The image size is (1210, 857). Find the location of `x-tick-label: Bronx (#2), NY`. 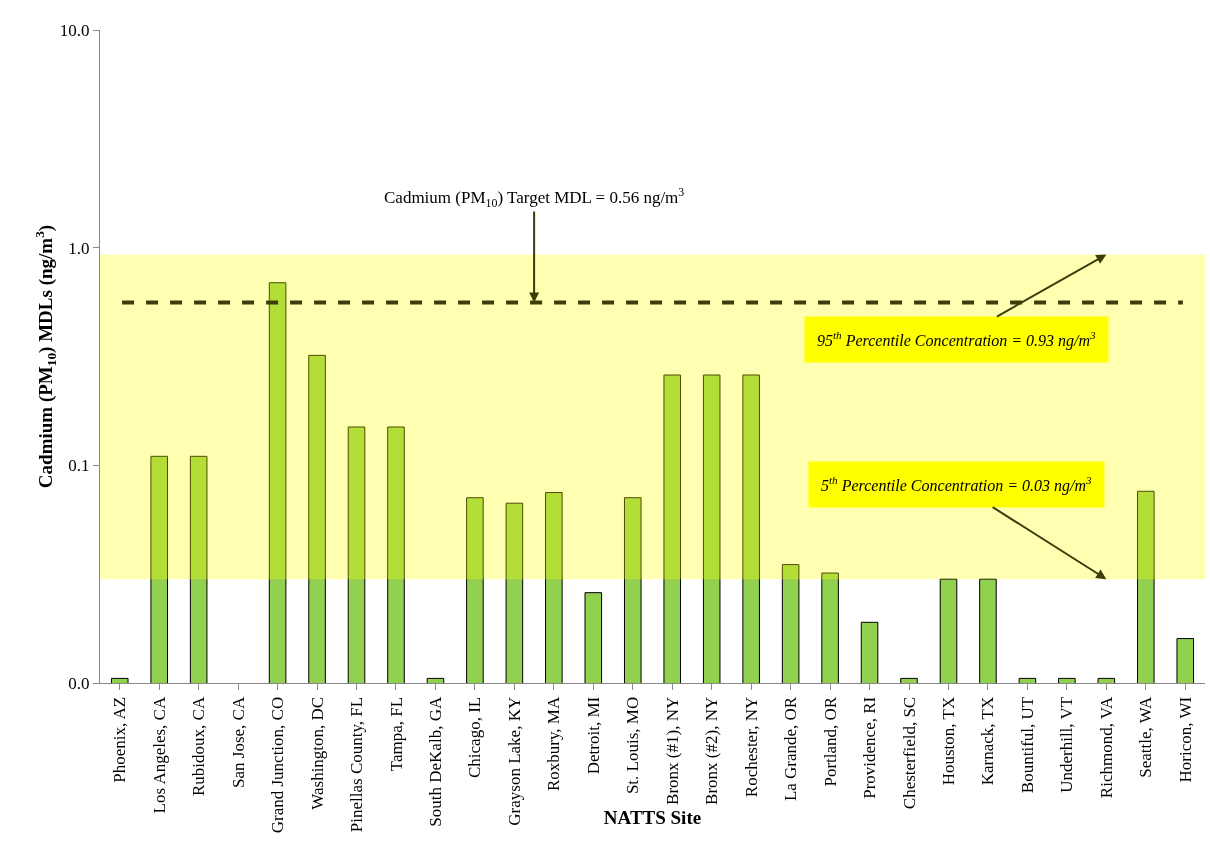

x-tick-label: Bronx (#2), NY is located at coordinates (712, 750).